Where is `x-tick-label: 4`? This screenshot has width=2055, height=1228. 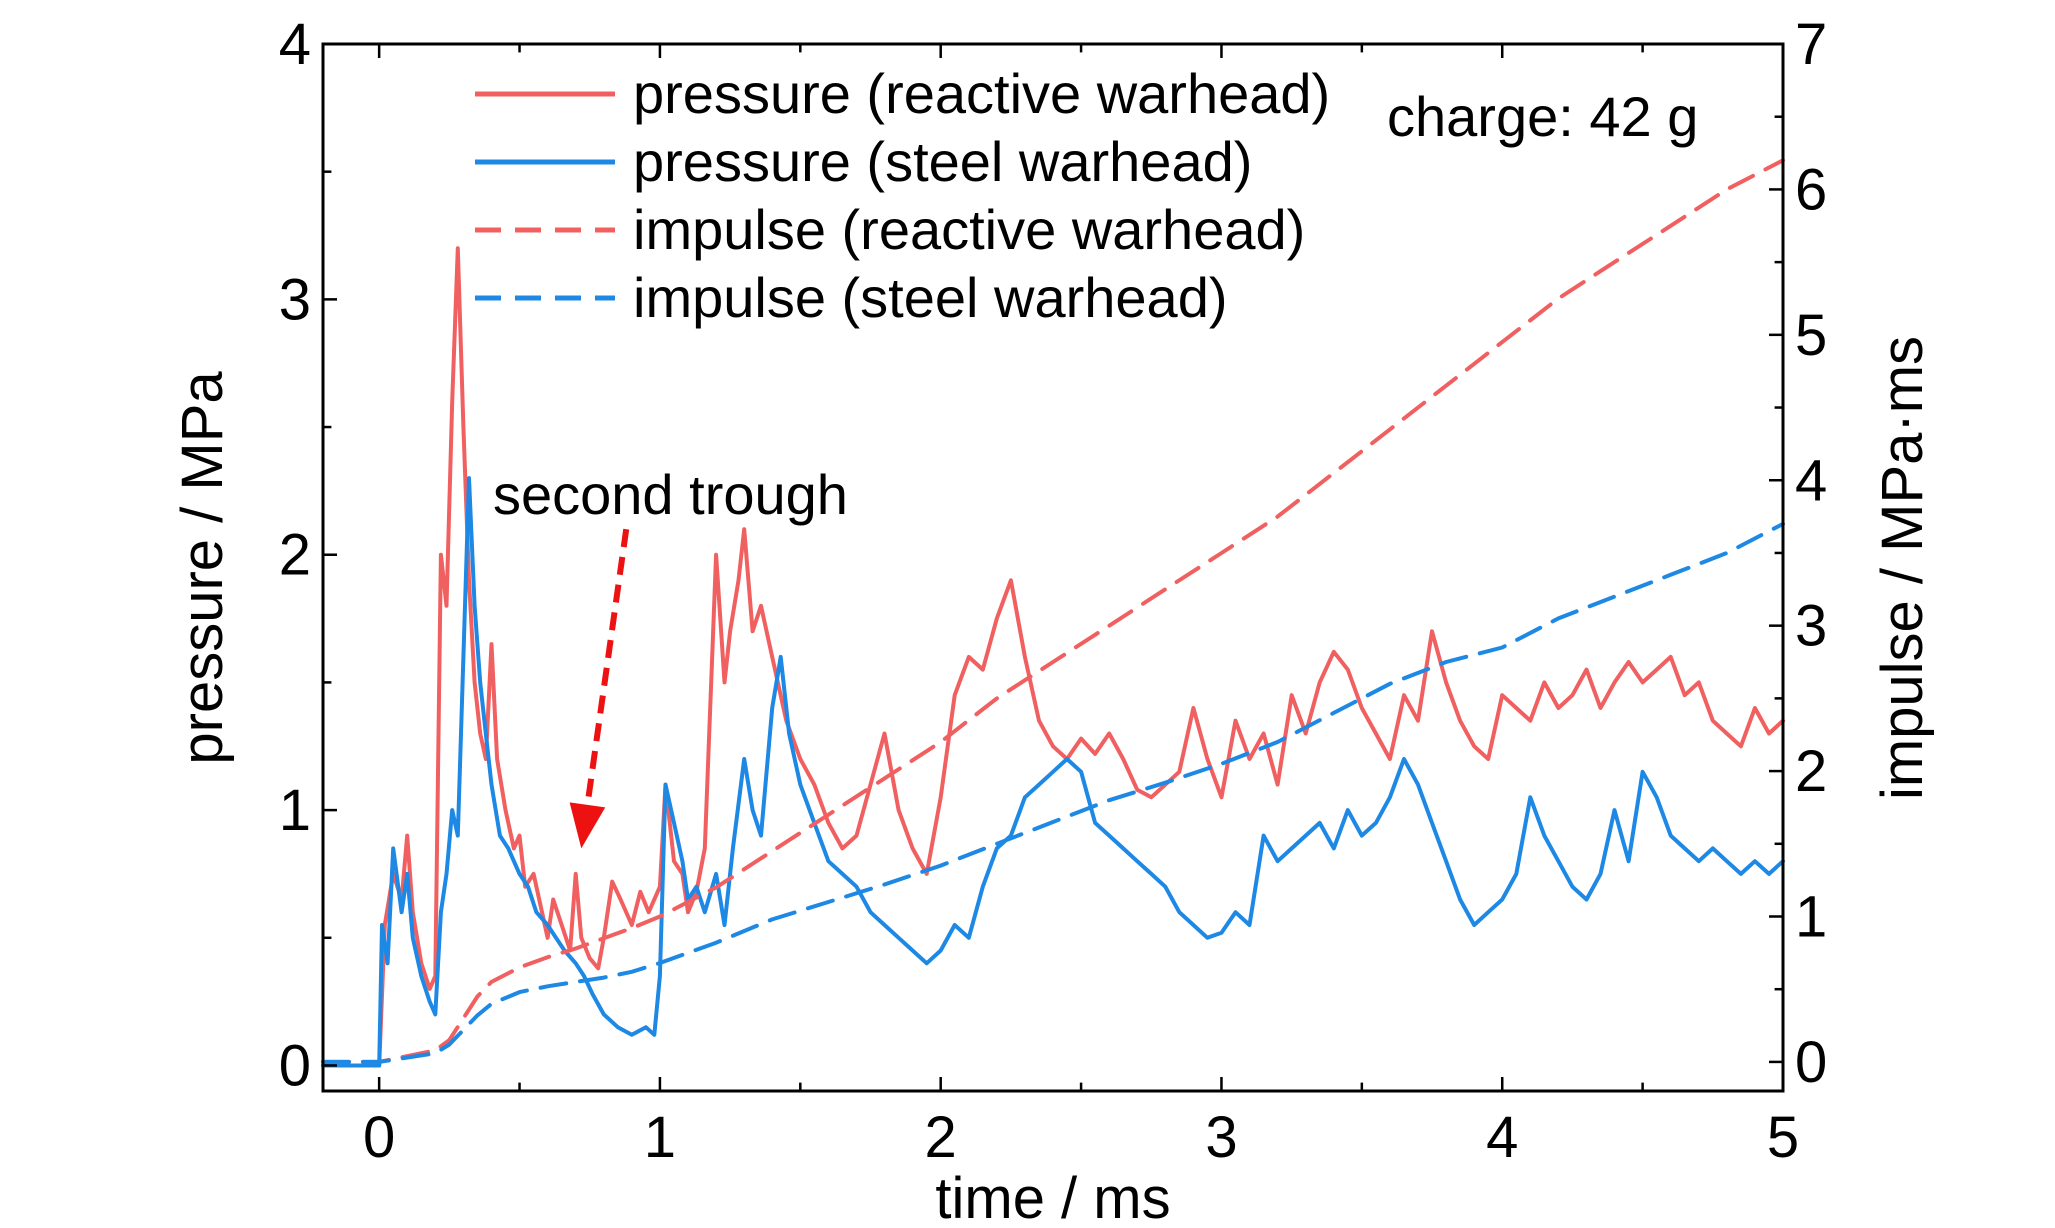 x-tick-label: 4 is located at coordinates (1502, 1137).